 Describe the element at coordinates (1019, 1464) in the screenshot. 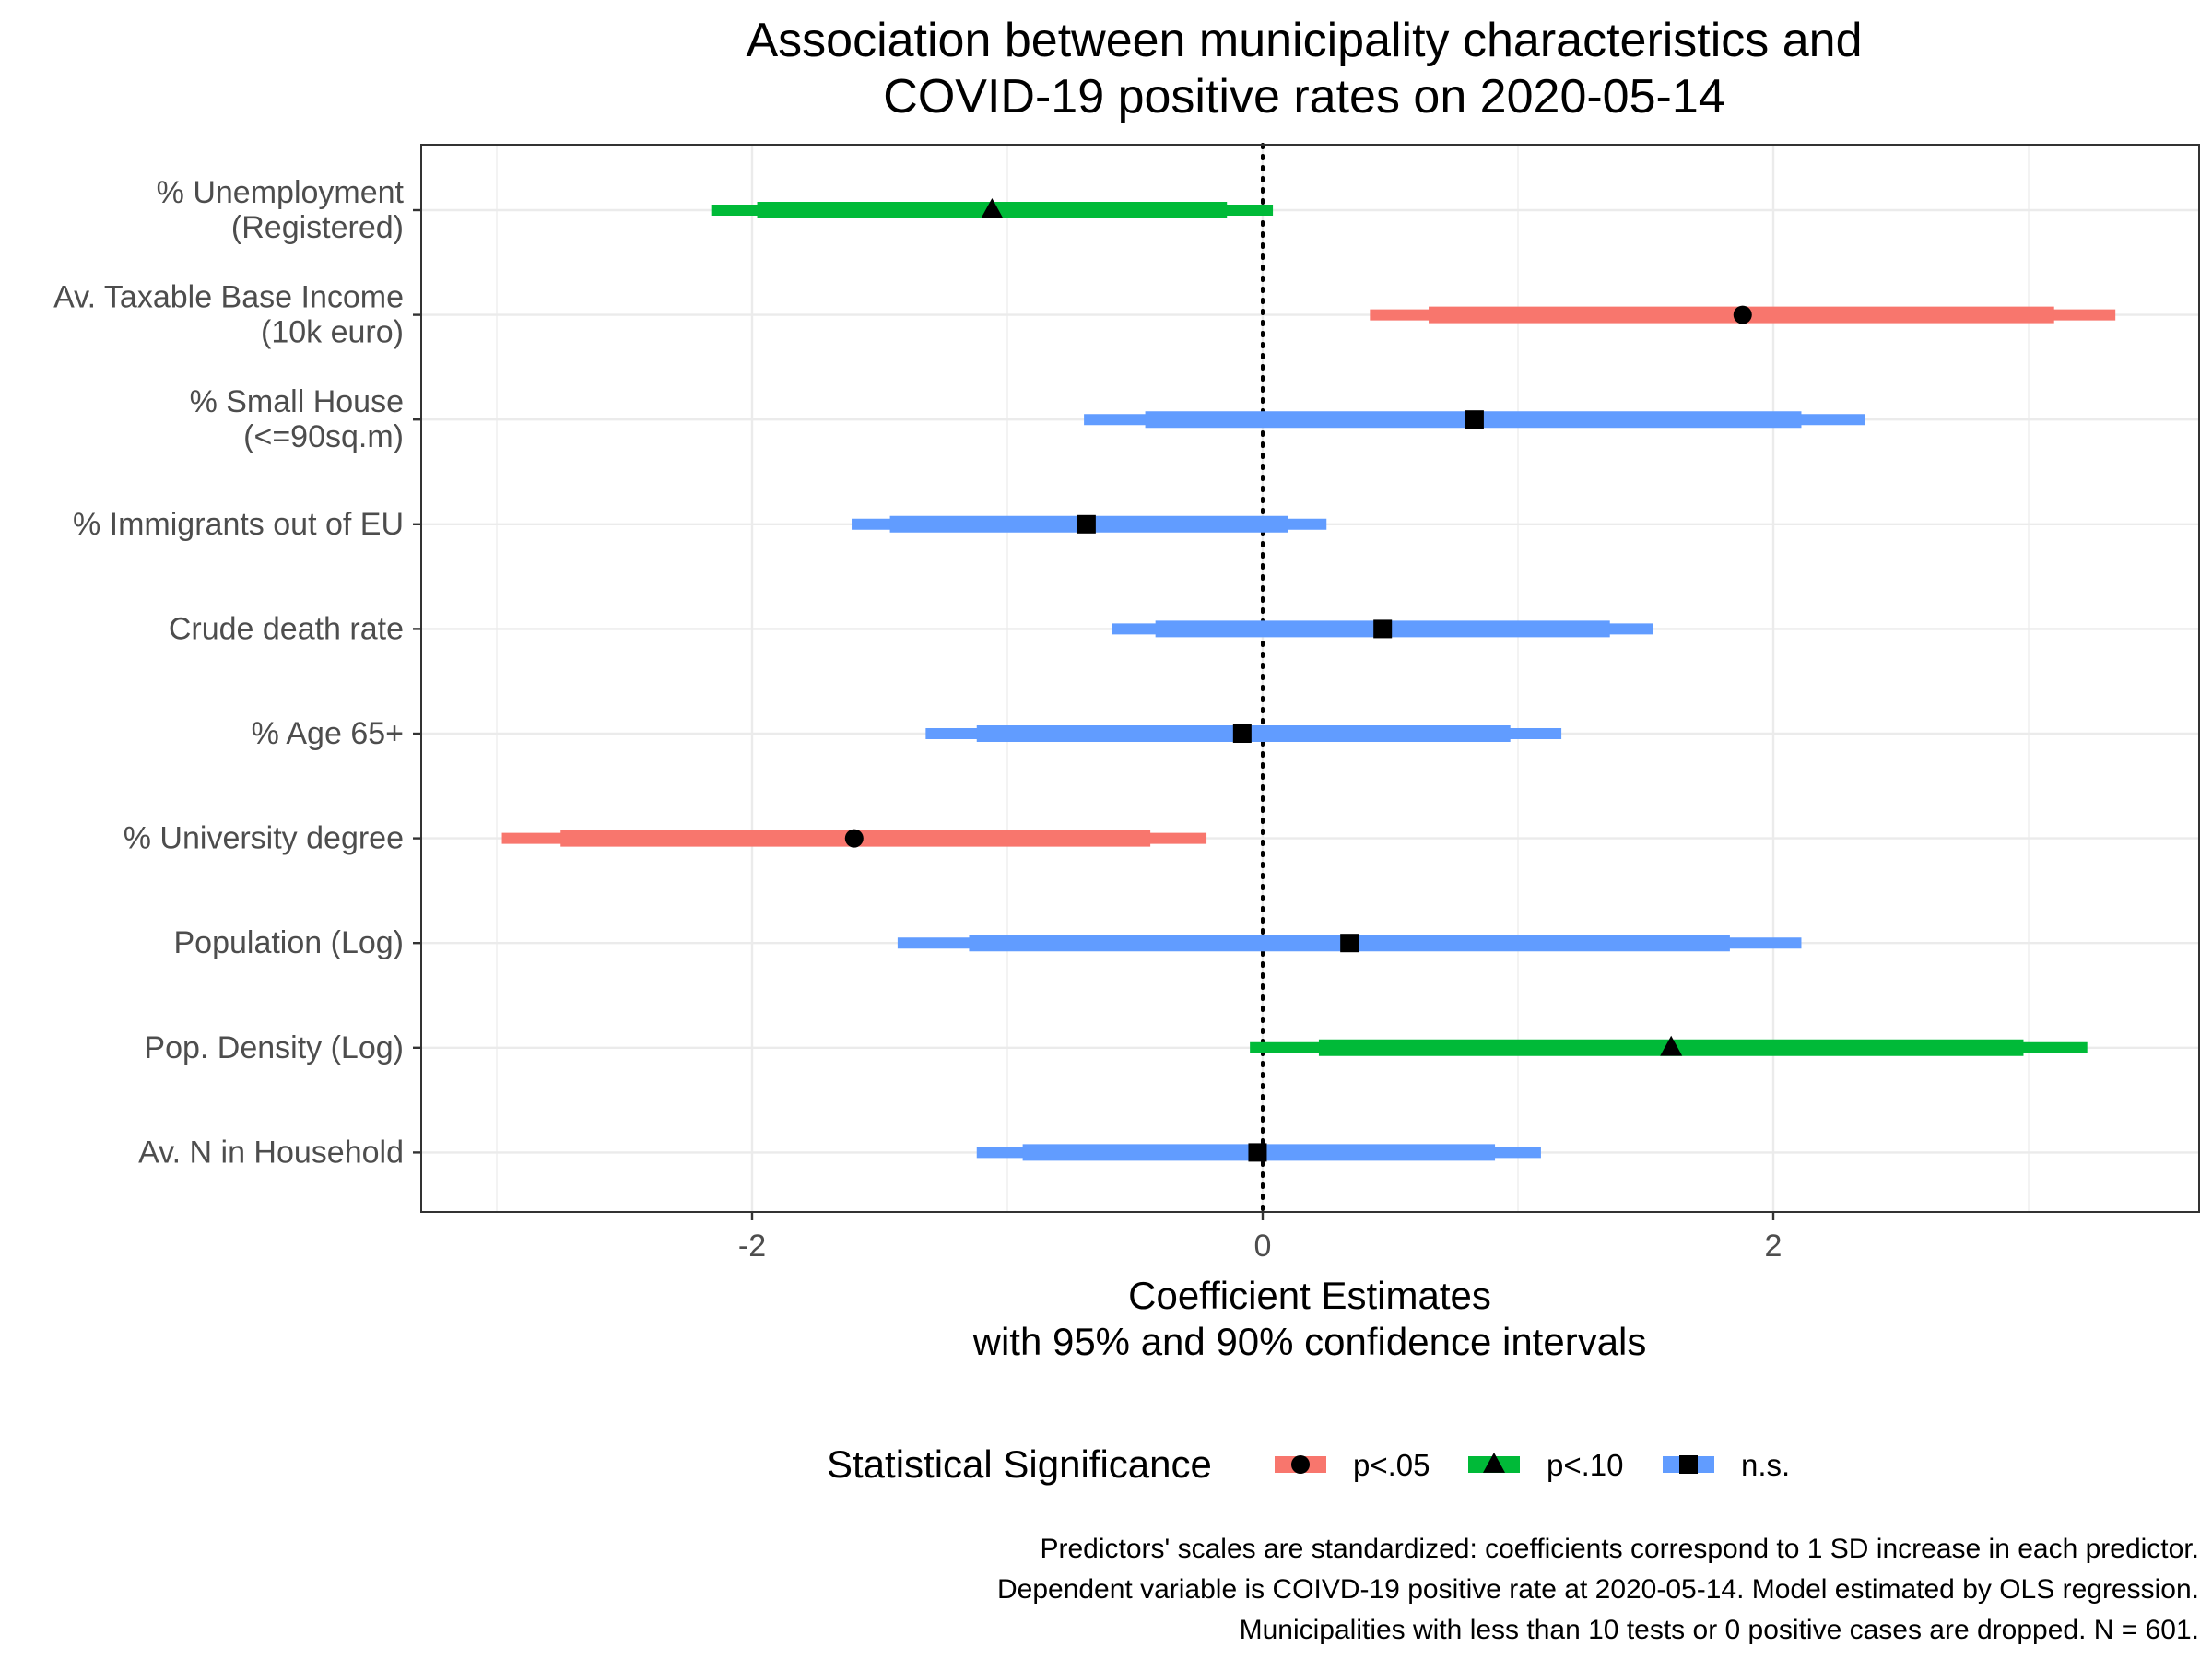

I see `legend-title: Statistical Significance` at that location.